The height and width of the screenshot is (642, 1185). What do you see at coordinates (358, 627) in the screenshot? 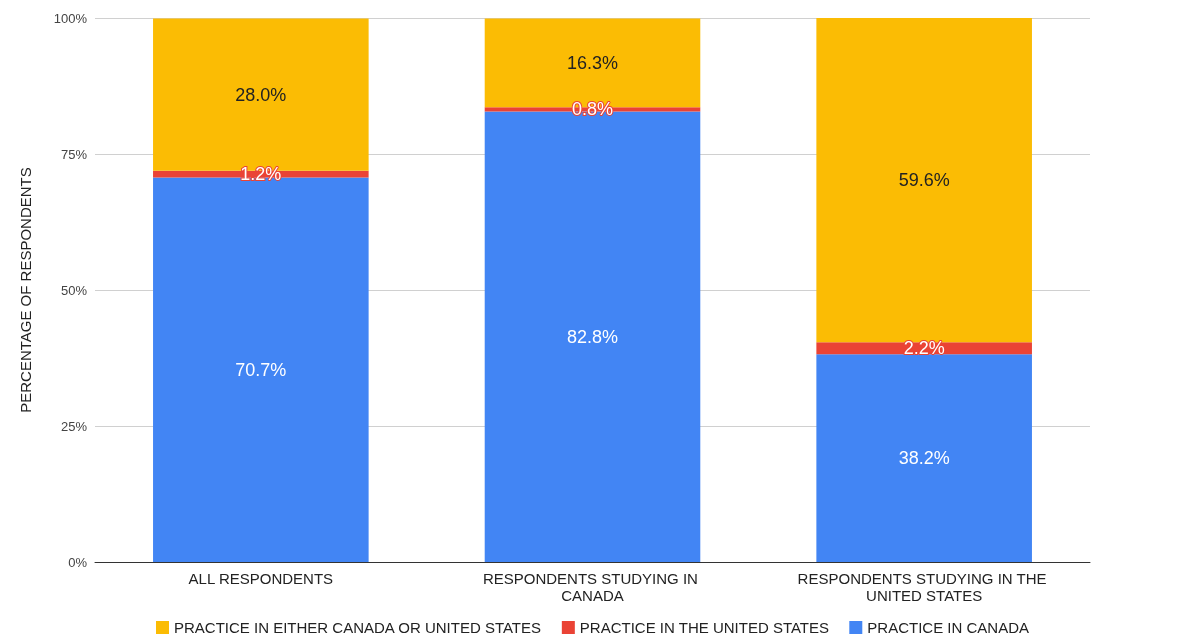
I see `legend-label: PRACTICE IN EITHER CANADA OR UNITED STATES` at bounding box center [358, 627].